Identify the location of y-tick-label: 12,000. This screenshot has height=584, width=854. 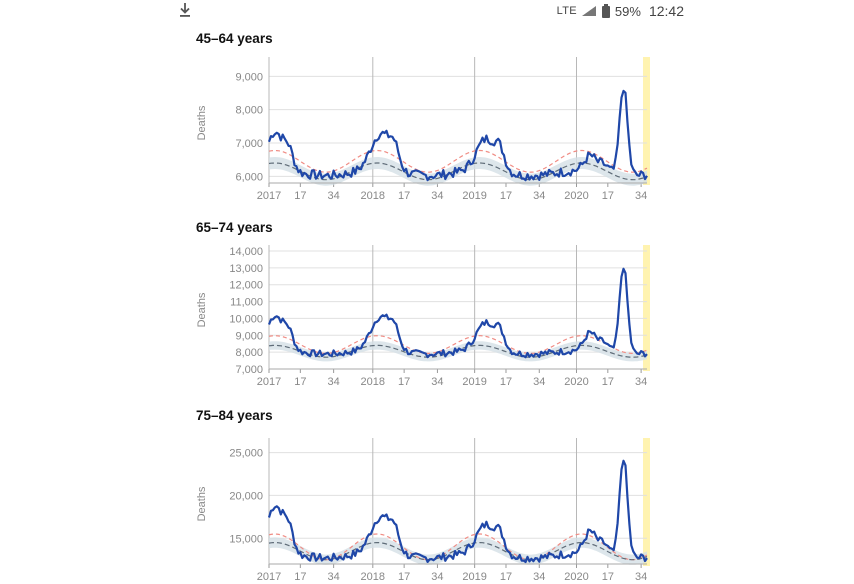
(246, 286).